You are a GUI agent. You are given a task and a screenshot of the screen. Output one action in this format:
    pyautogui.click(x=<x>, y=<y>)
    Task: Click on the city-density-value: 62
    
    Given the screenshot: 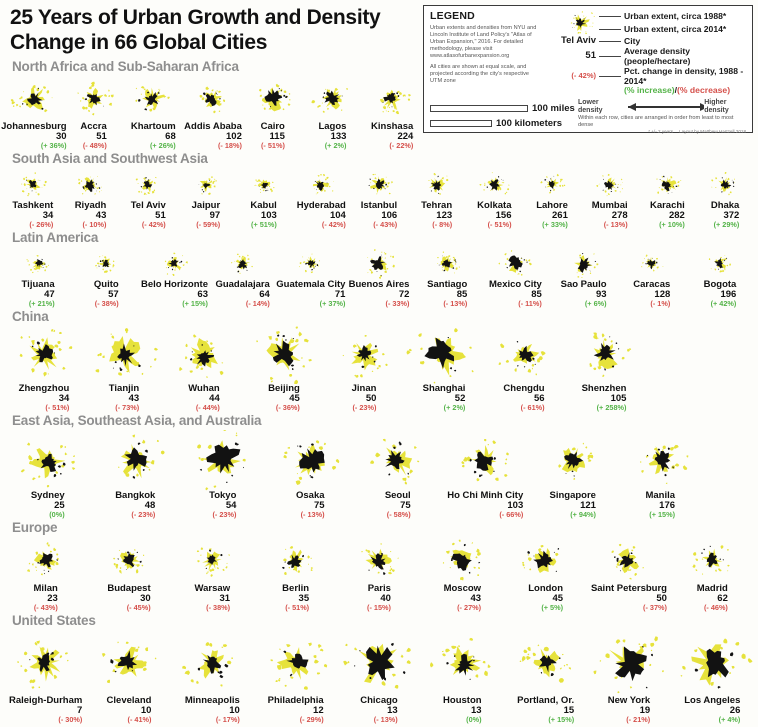 What is the action you would take?
    pyautogui.click(x=722, y=598)
    